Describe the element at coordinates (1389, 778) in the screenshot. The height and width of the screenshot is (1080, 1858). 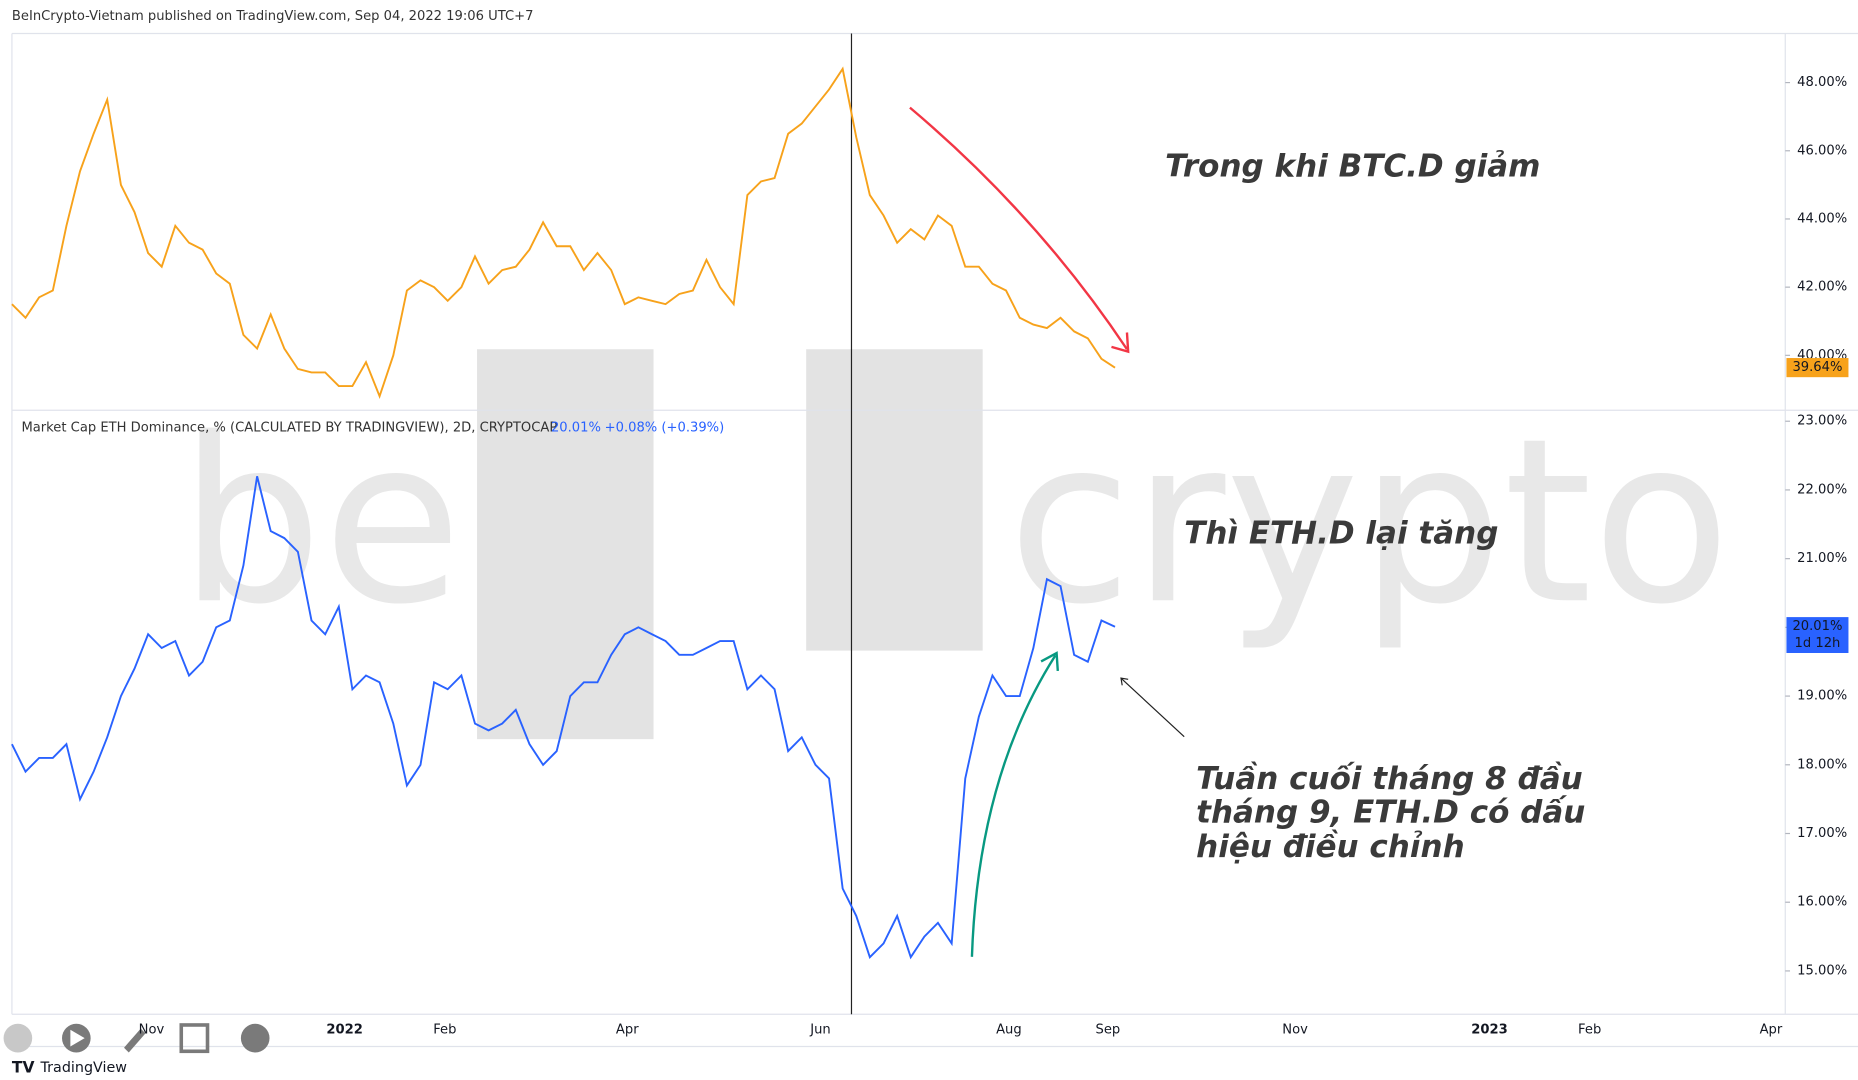
I see `note: Tuần cuối tháng 8 đầu` at that location.